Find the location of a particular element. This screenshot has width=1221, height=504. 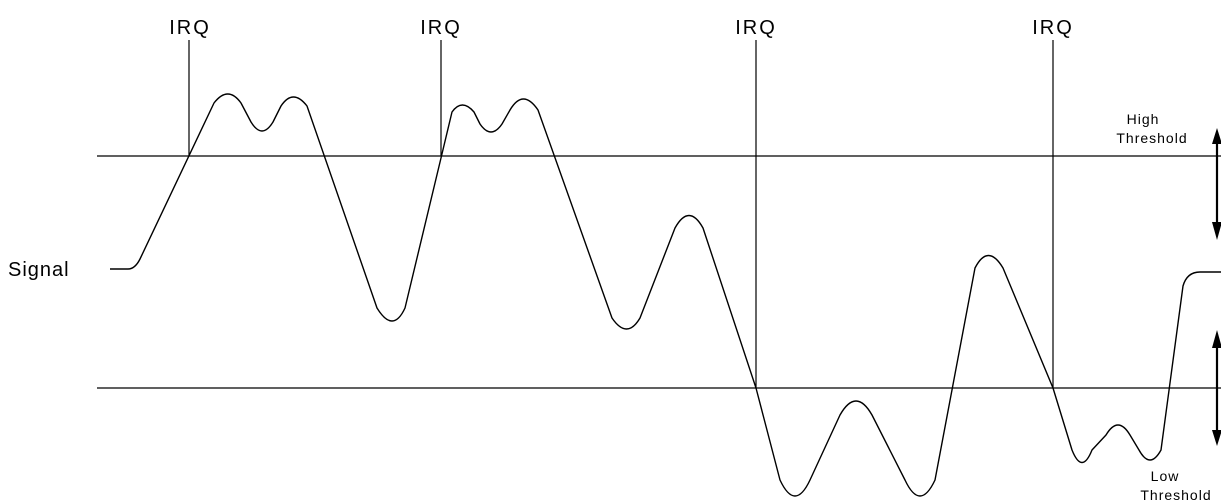

irq-label-3: IRQ is located at coordinates (756, 28).